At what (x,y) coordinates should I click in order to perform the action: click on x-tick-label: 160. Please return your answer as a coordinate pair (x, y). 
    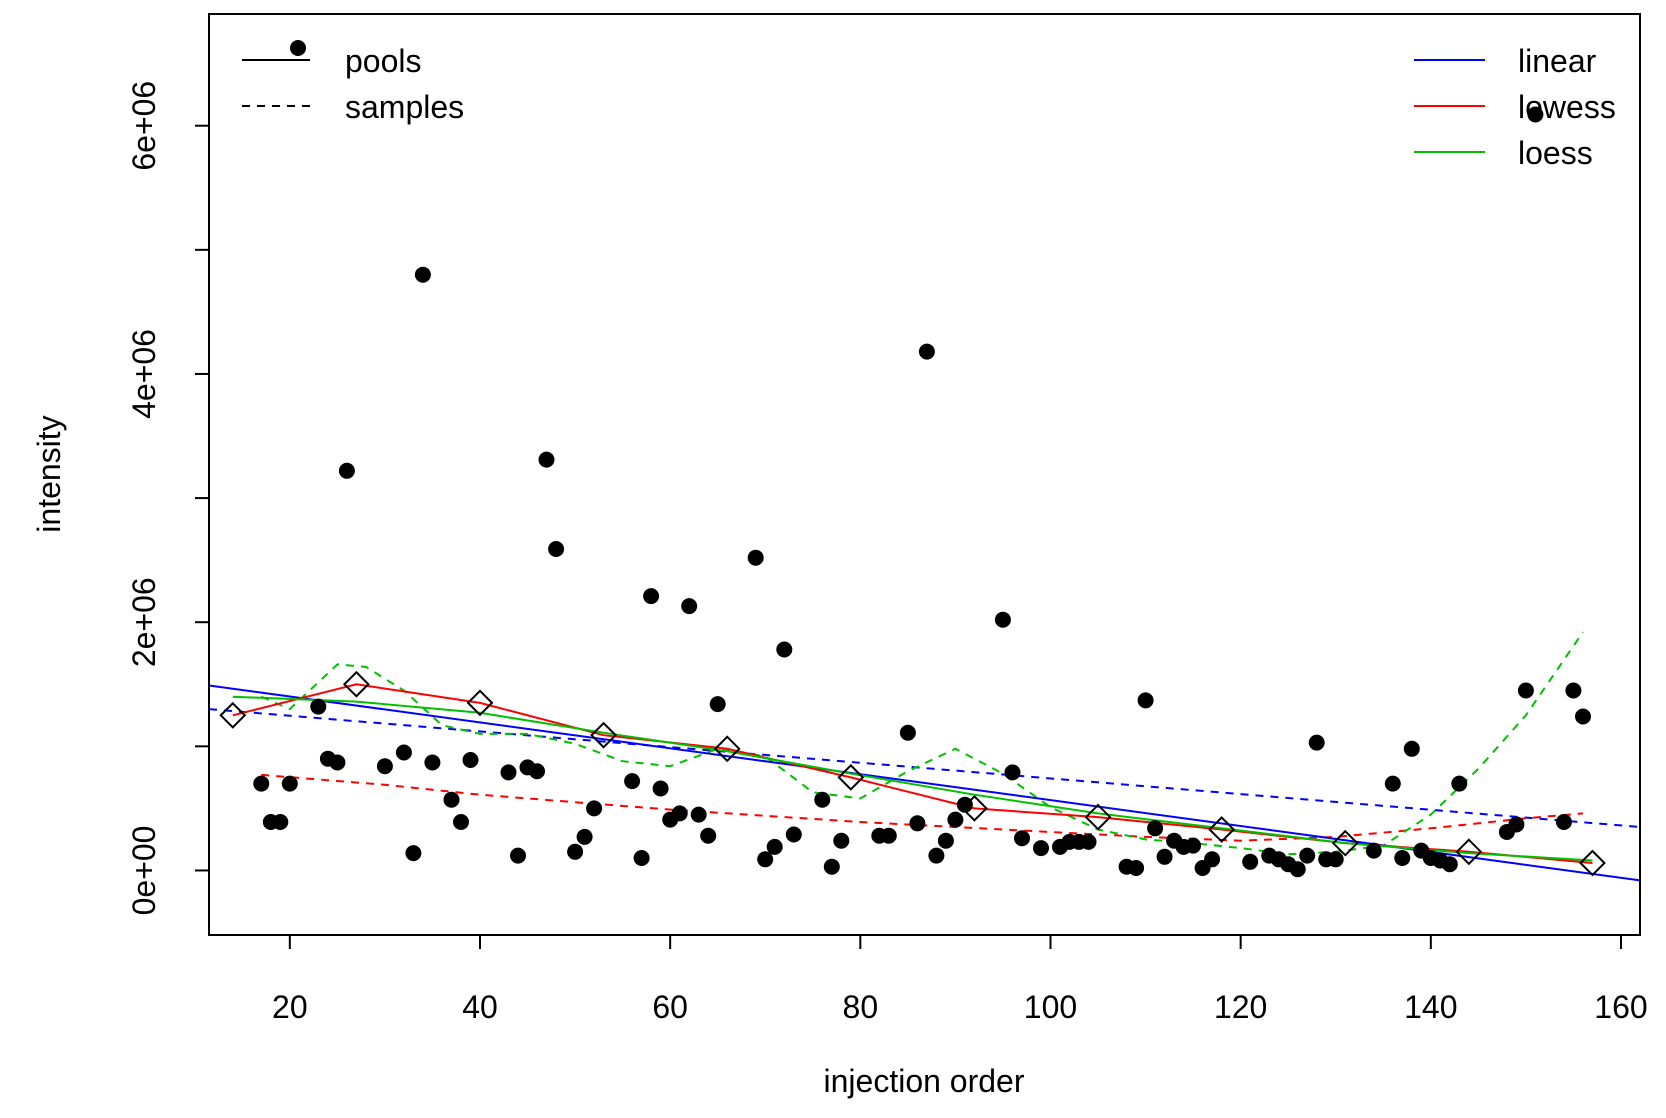
    Looking at the image, I should click on (1620, 1007).